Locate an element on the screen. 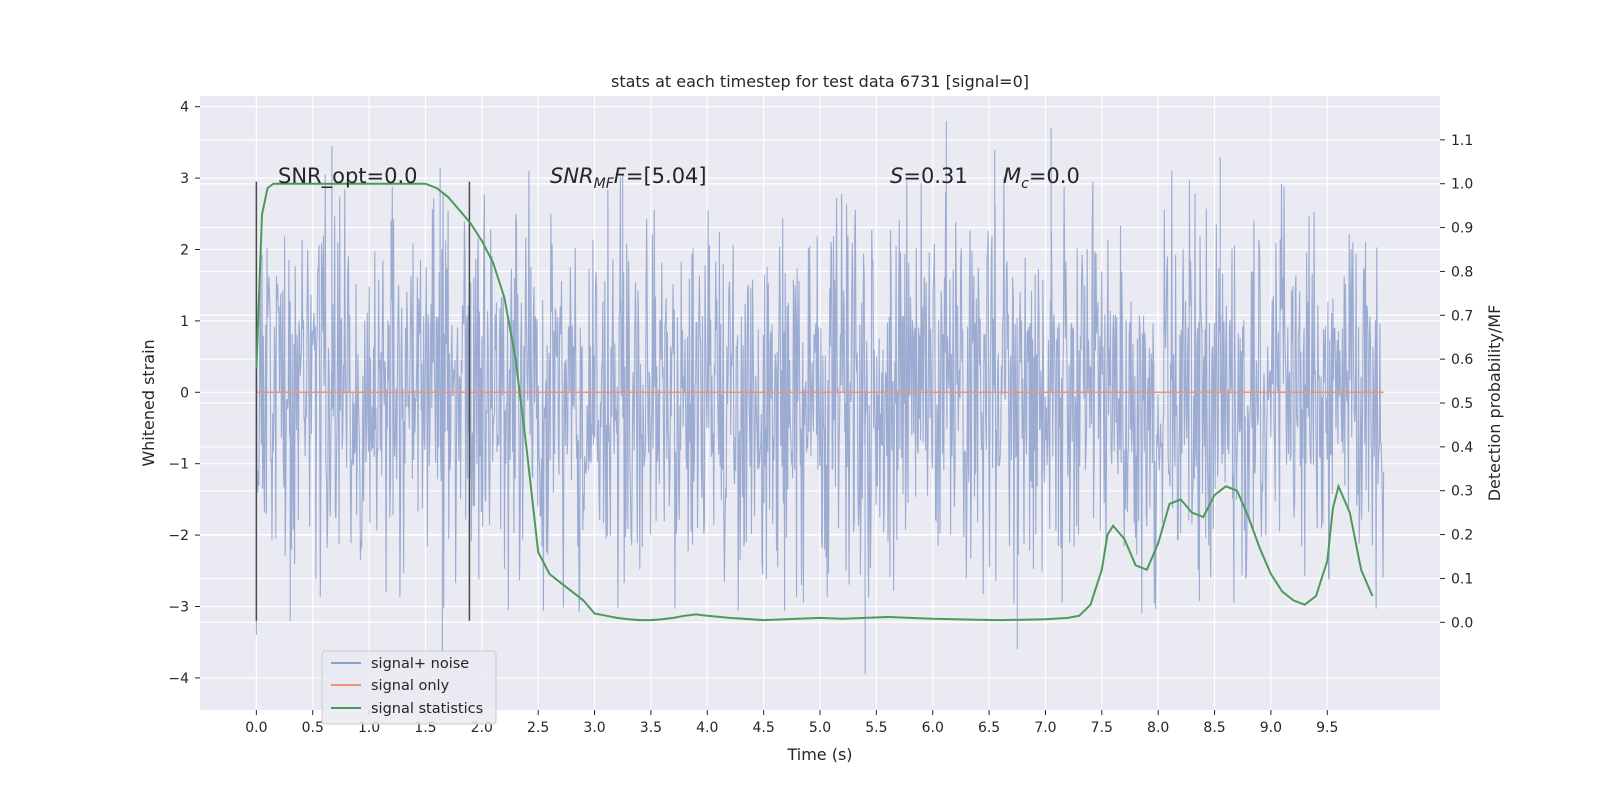 The image size is (1600, 800). x-tick-label: 0.0 is located at coordinates (256, 728).